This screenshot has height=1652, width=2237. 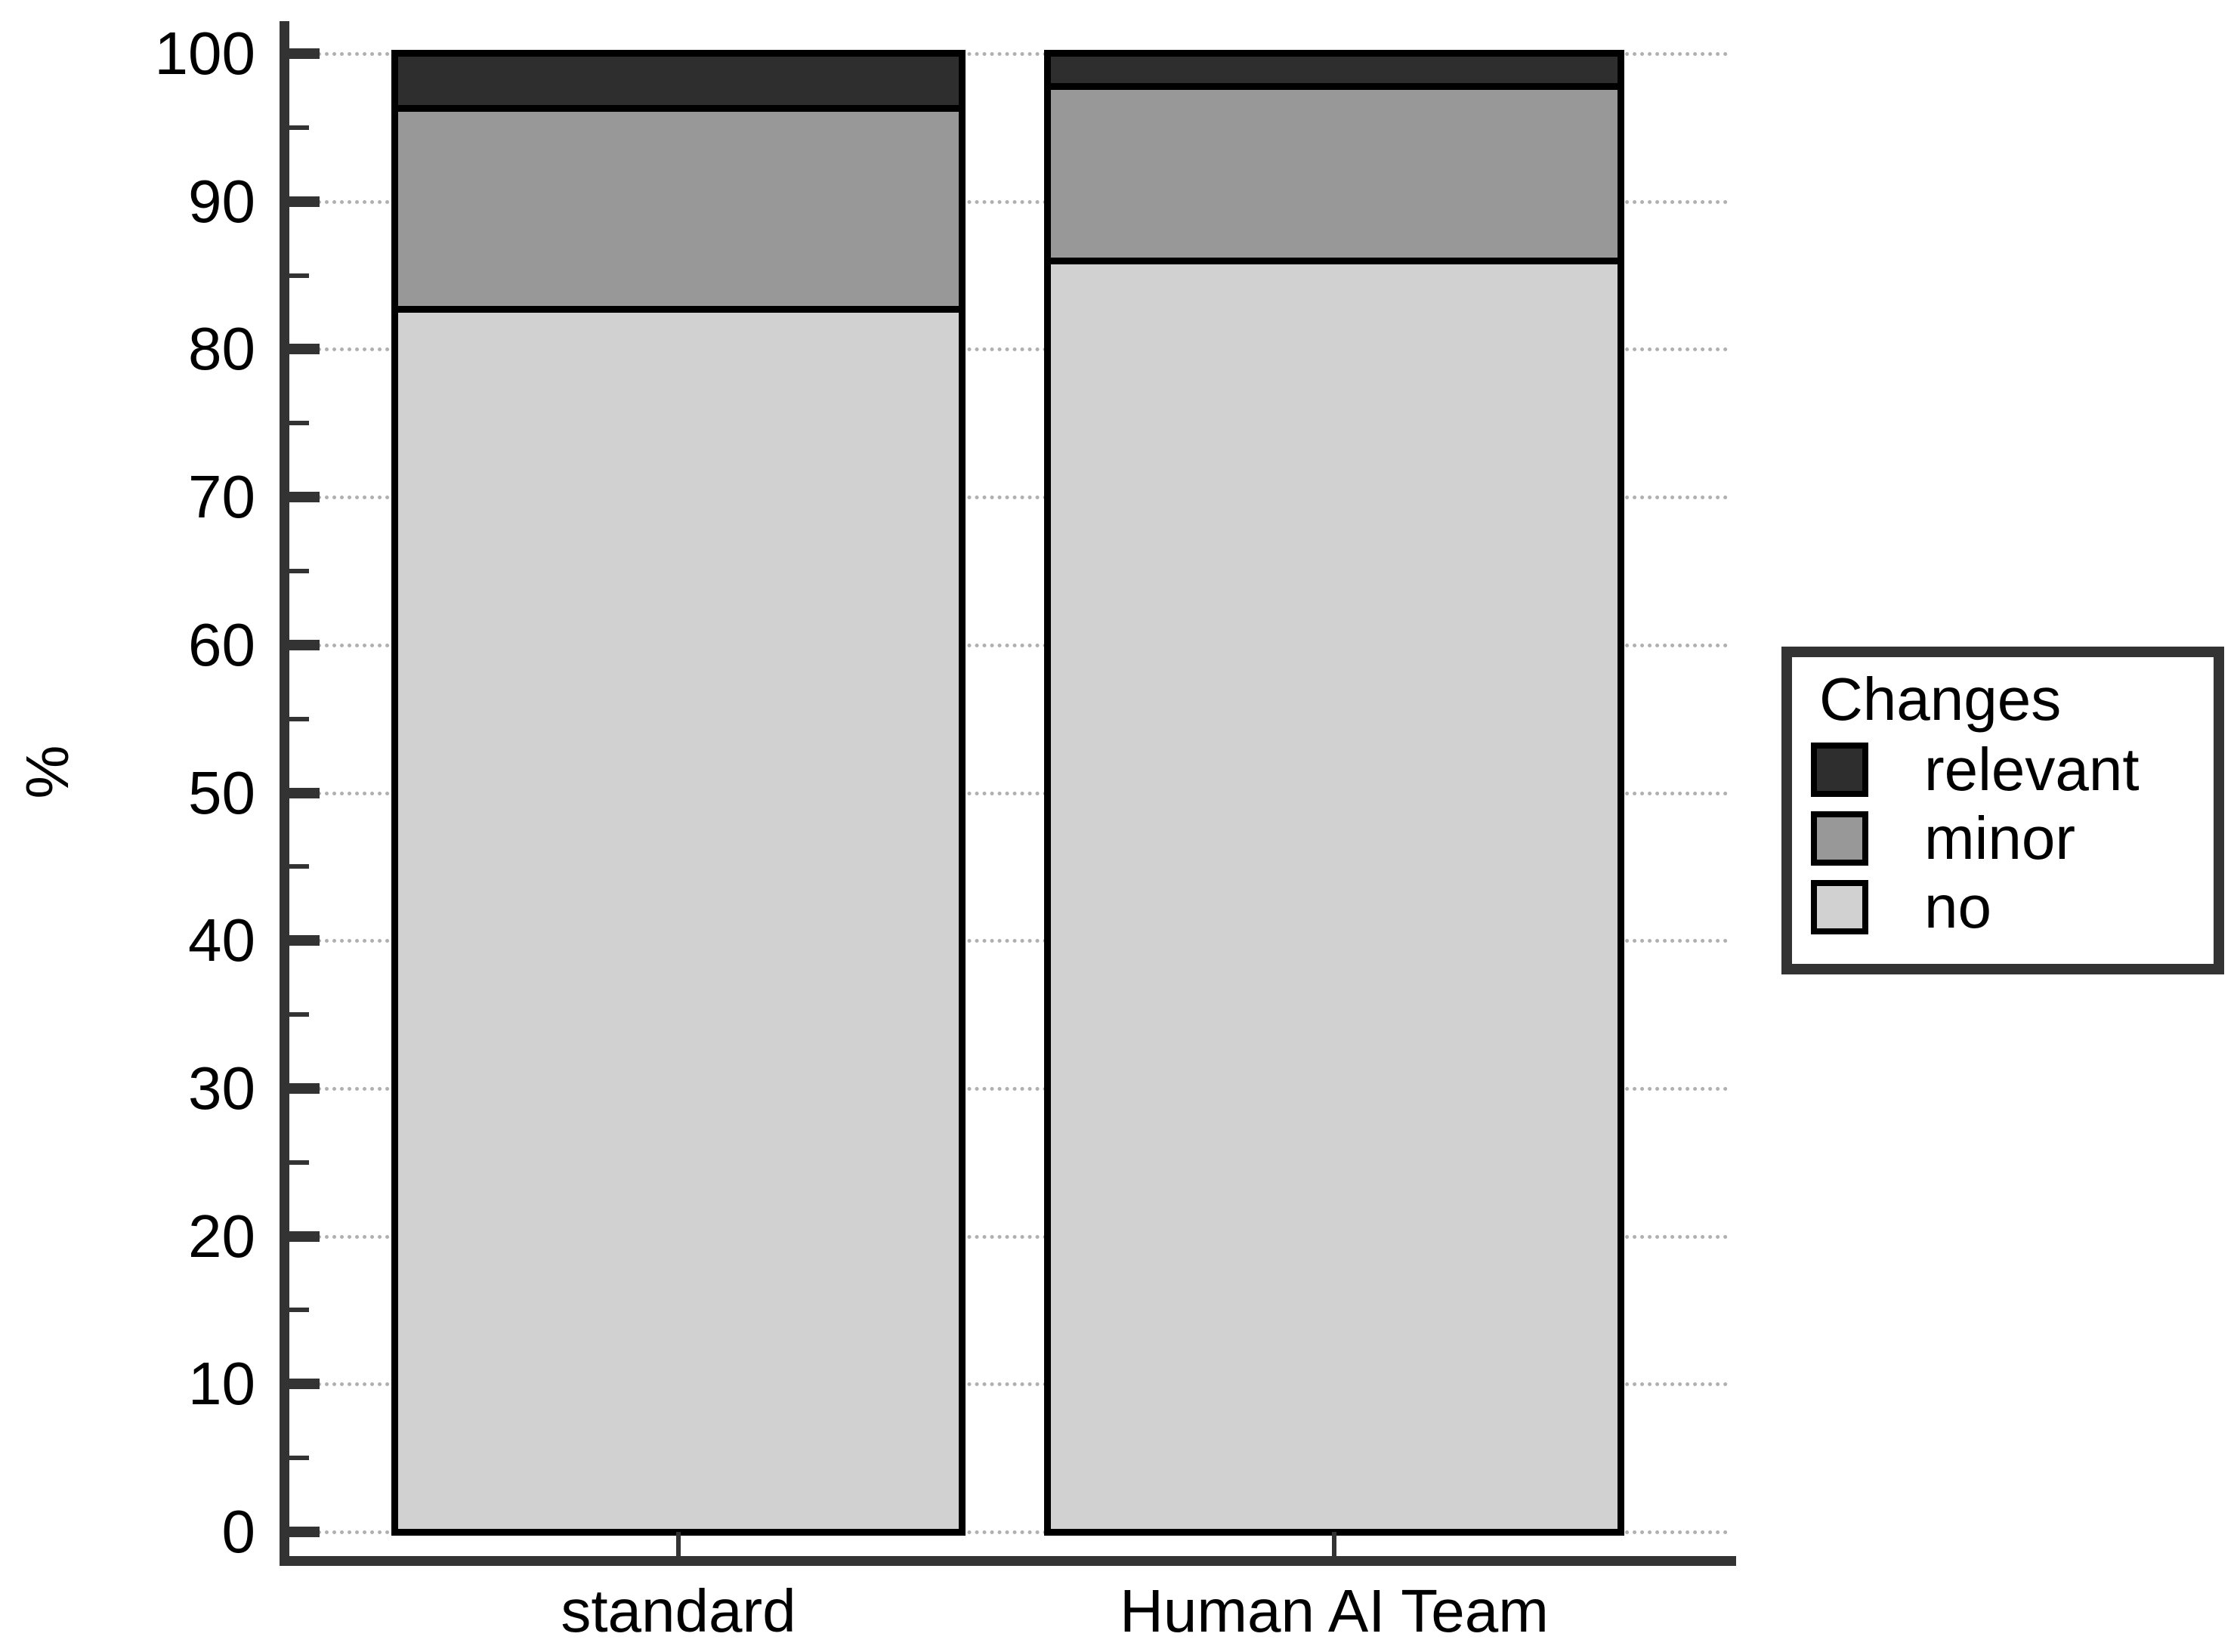 I want to click on legend-swatch-no-icon, so click(x=1839, y=907).